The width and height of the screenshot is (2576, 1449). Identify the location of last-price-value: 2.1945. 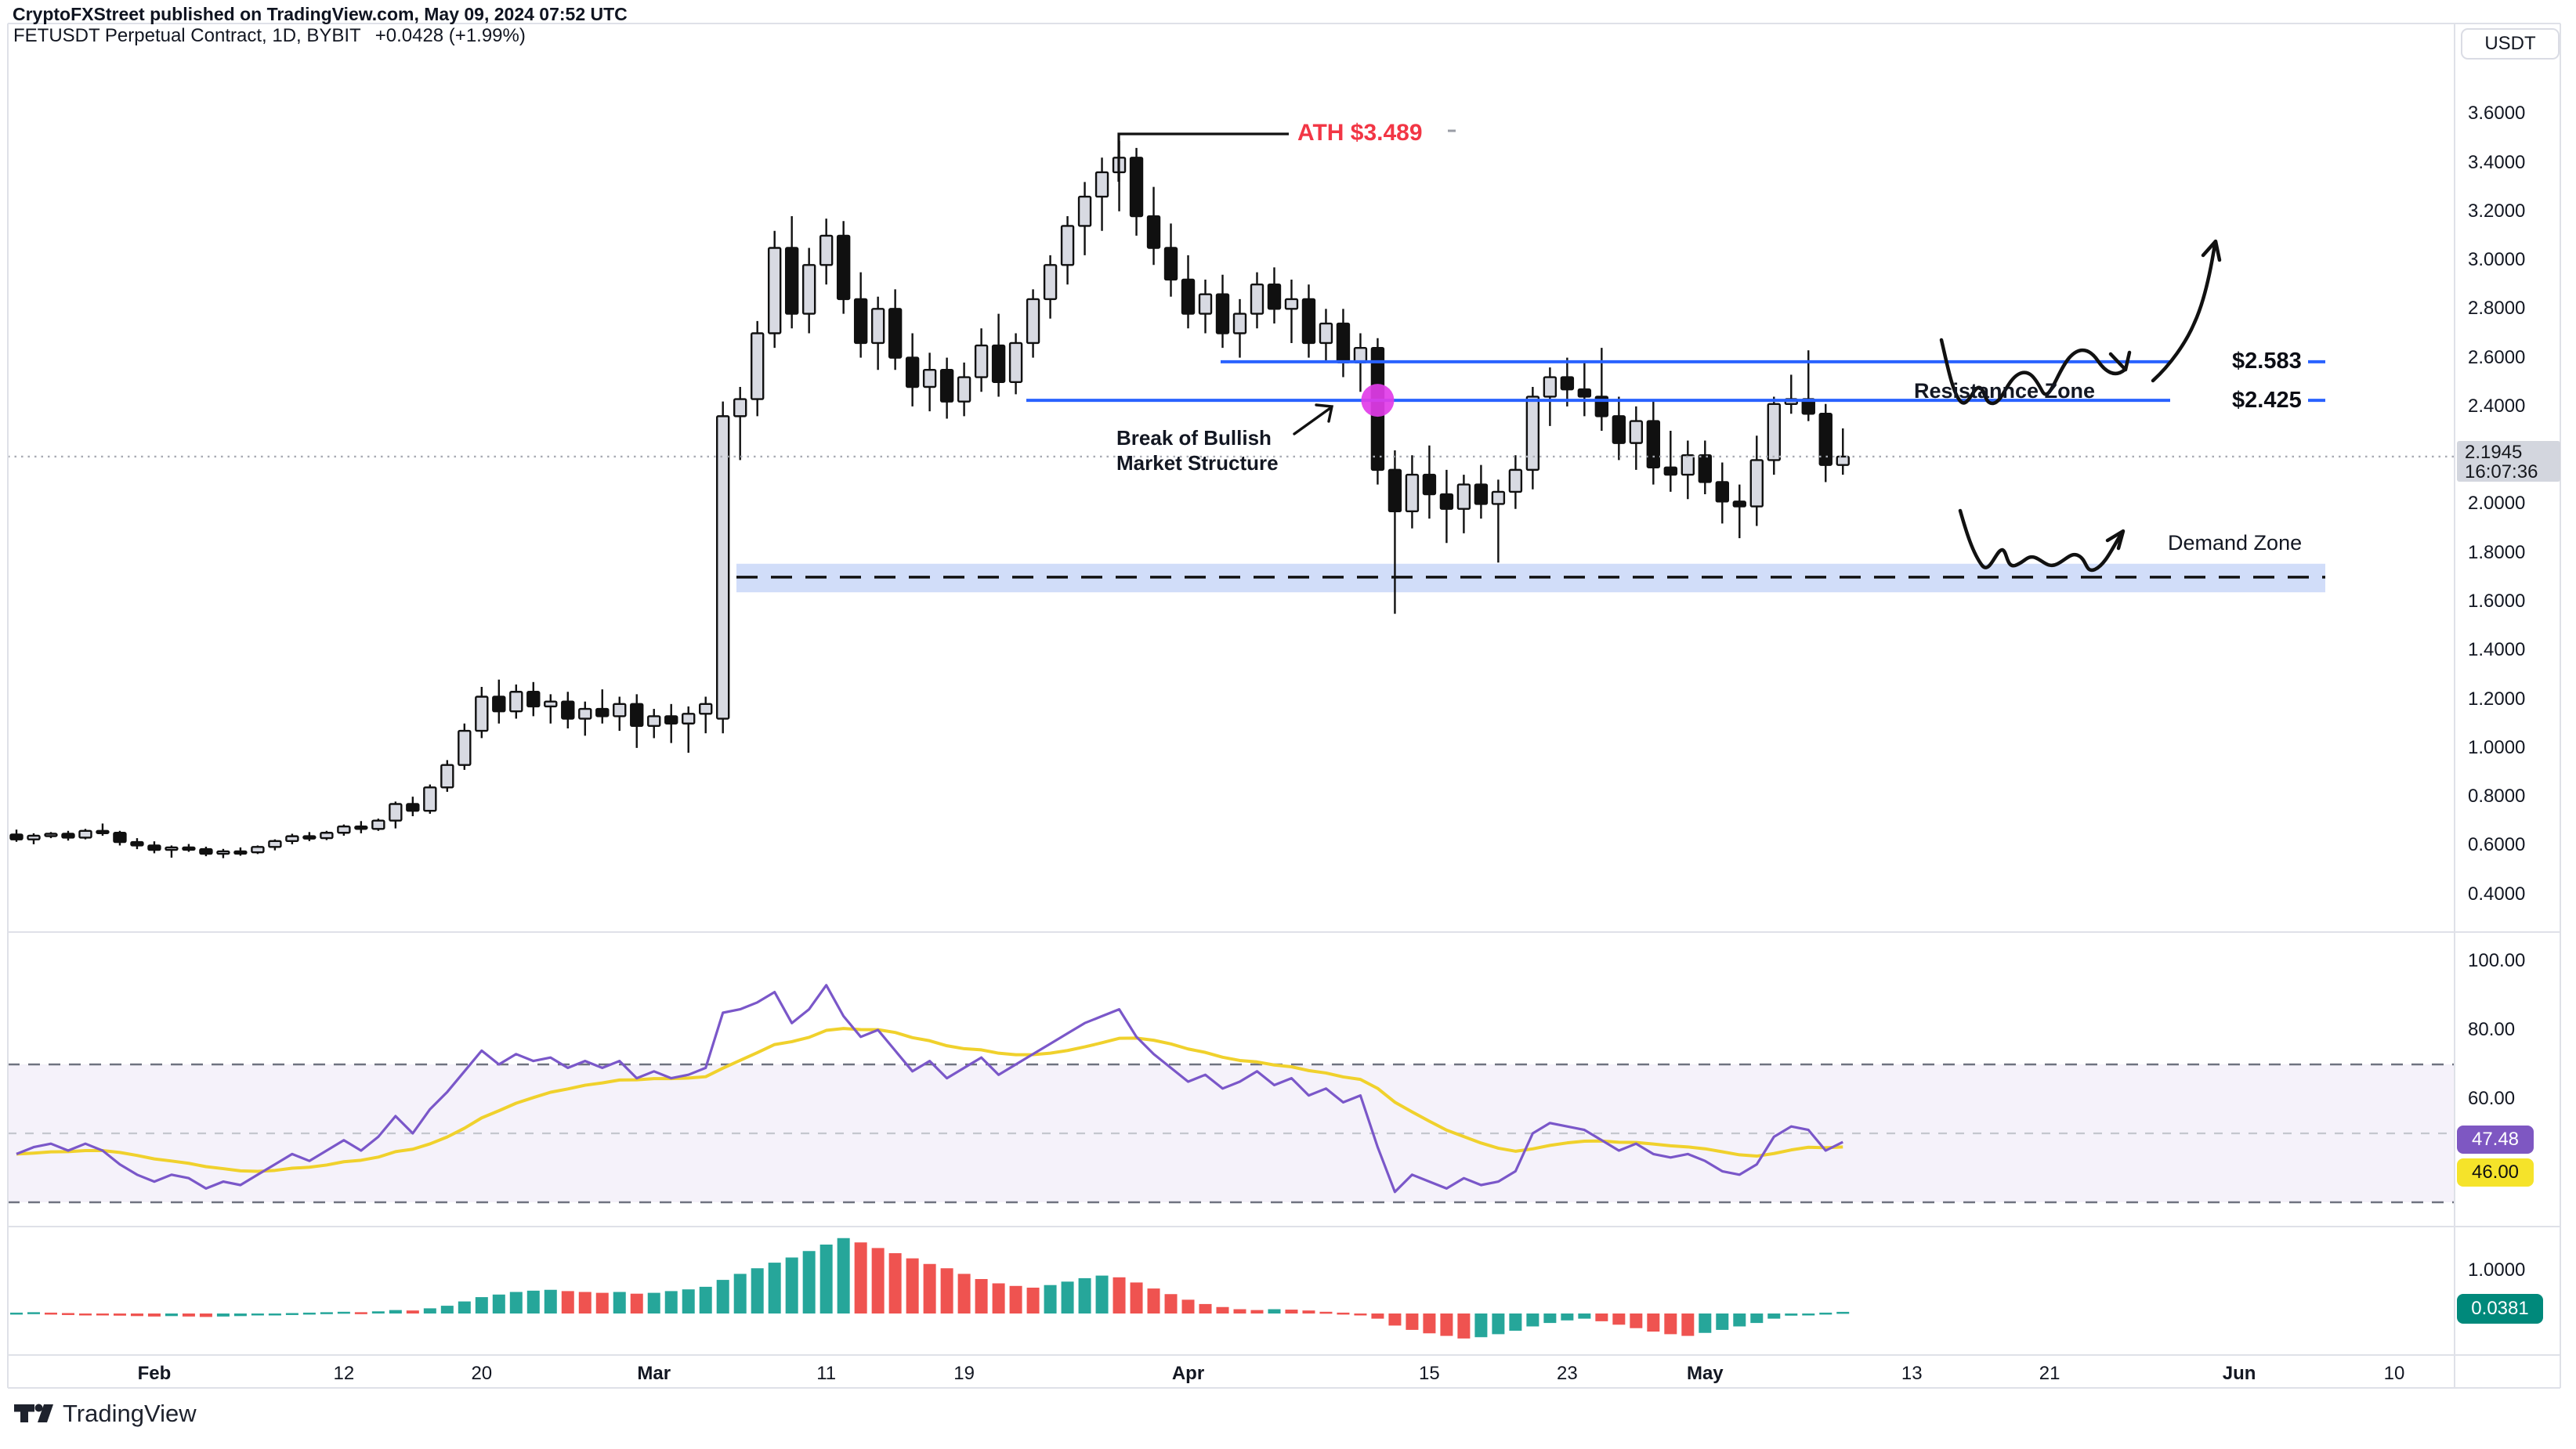
(2494, 452).